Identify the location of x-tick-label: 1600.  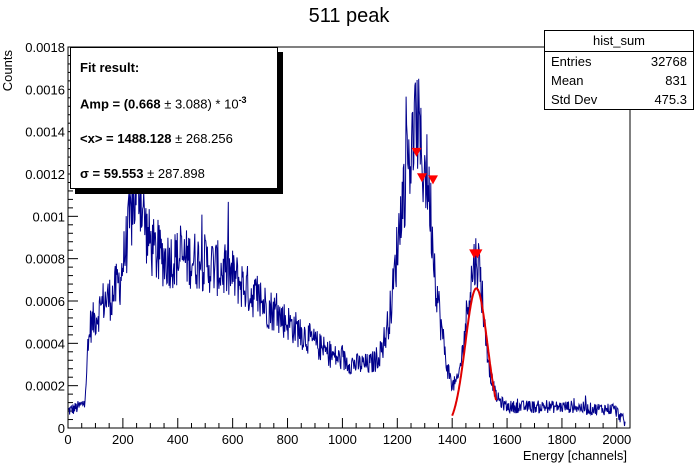
(507, 439).